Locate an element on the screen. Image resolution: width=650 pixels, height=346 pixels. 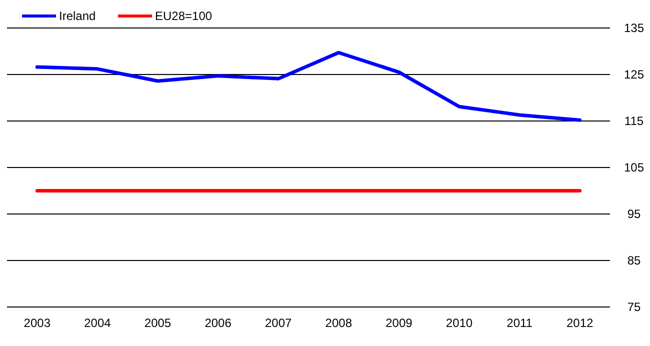
y-tick-label: 125 is located at coordinates (634, 75).